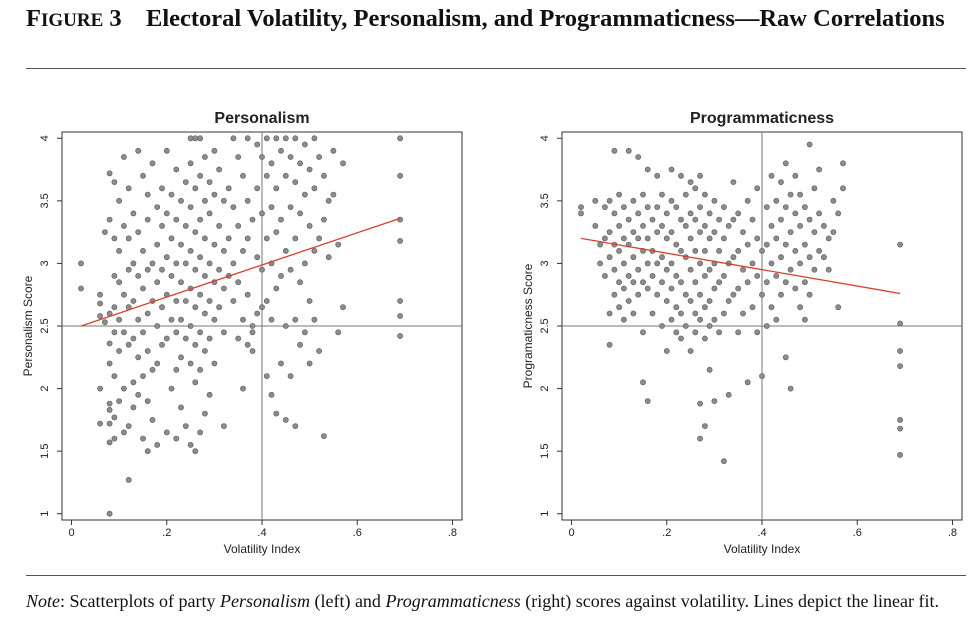 The height and width of the screenshot is (642, 980). I want to click on x-tick-label: .2, so click(666, 533).